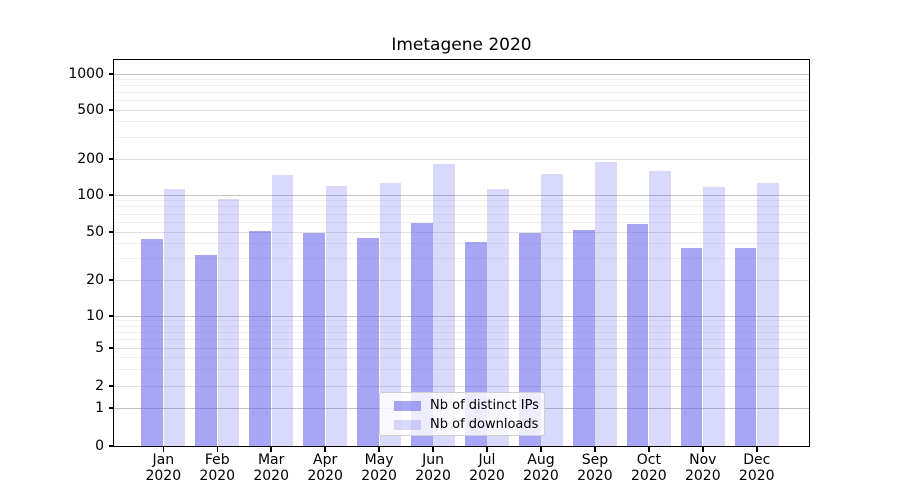  Describe the element at coordinates (606, 303) in the screenshot. I see `bar-nb-of-downloads-sep` at that location.